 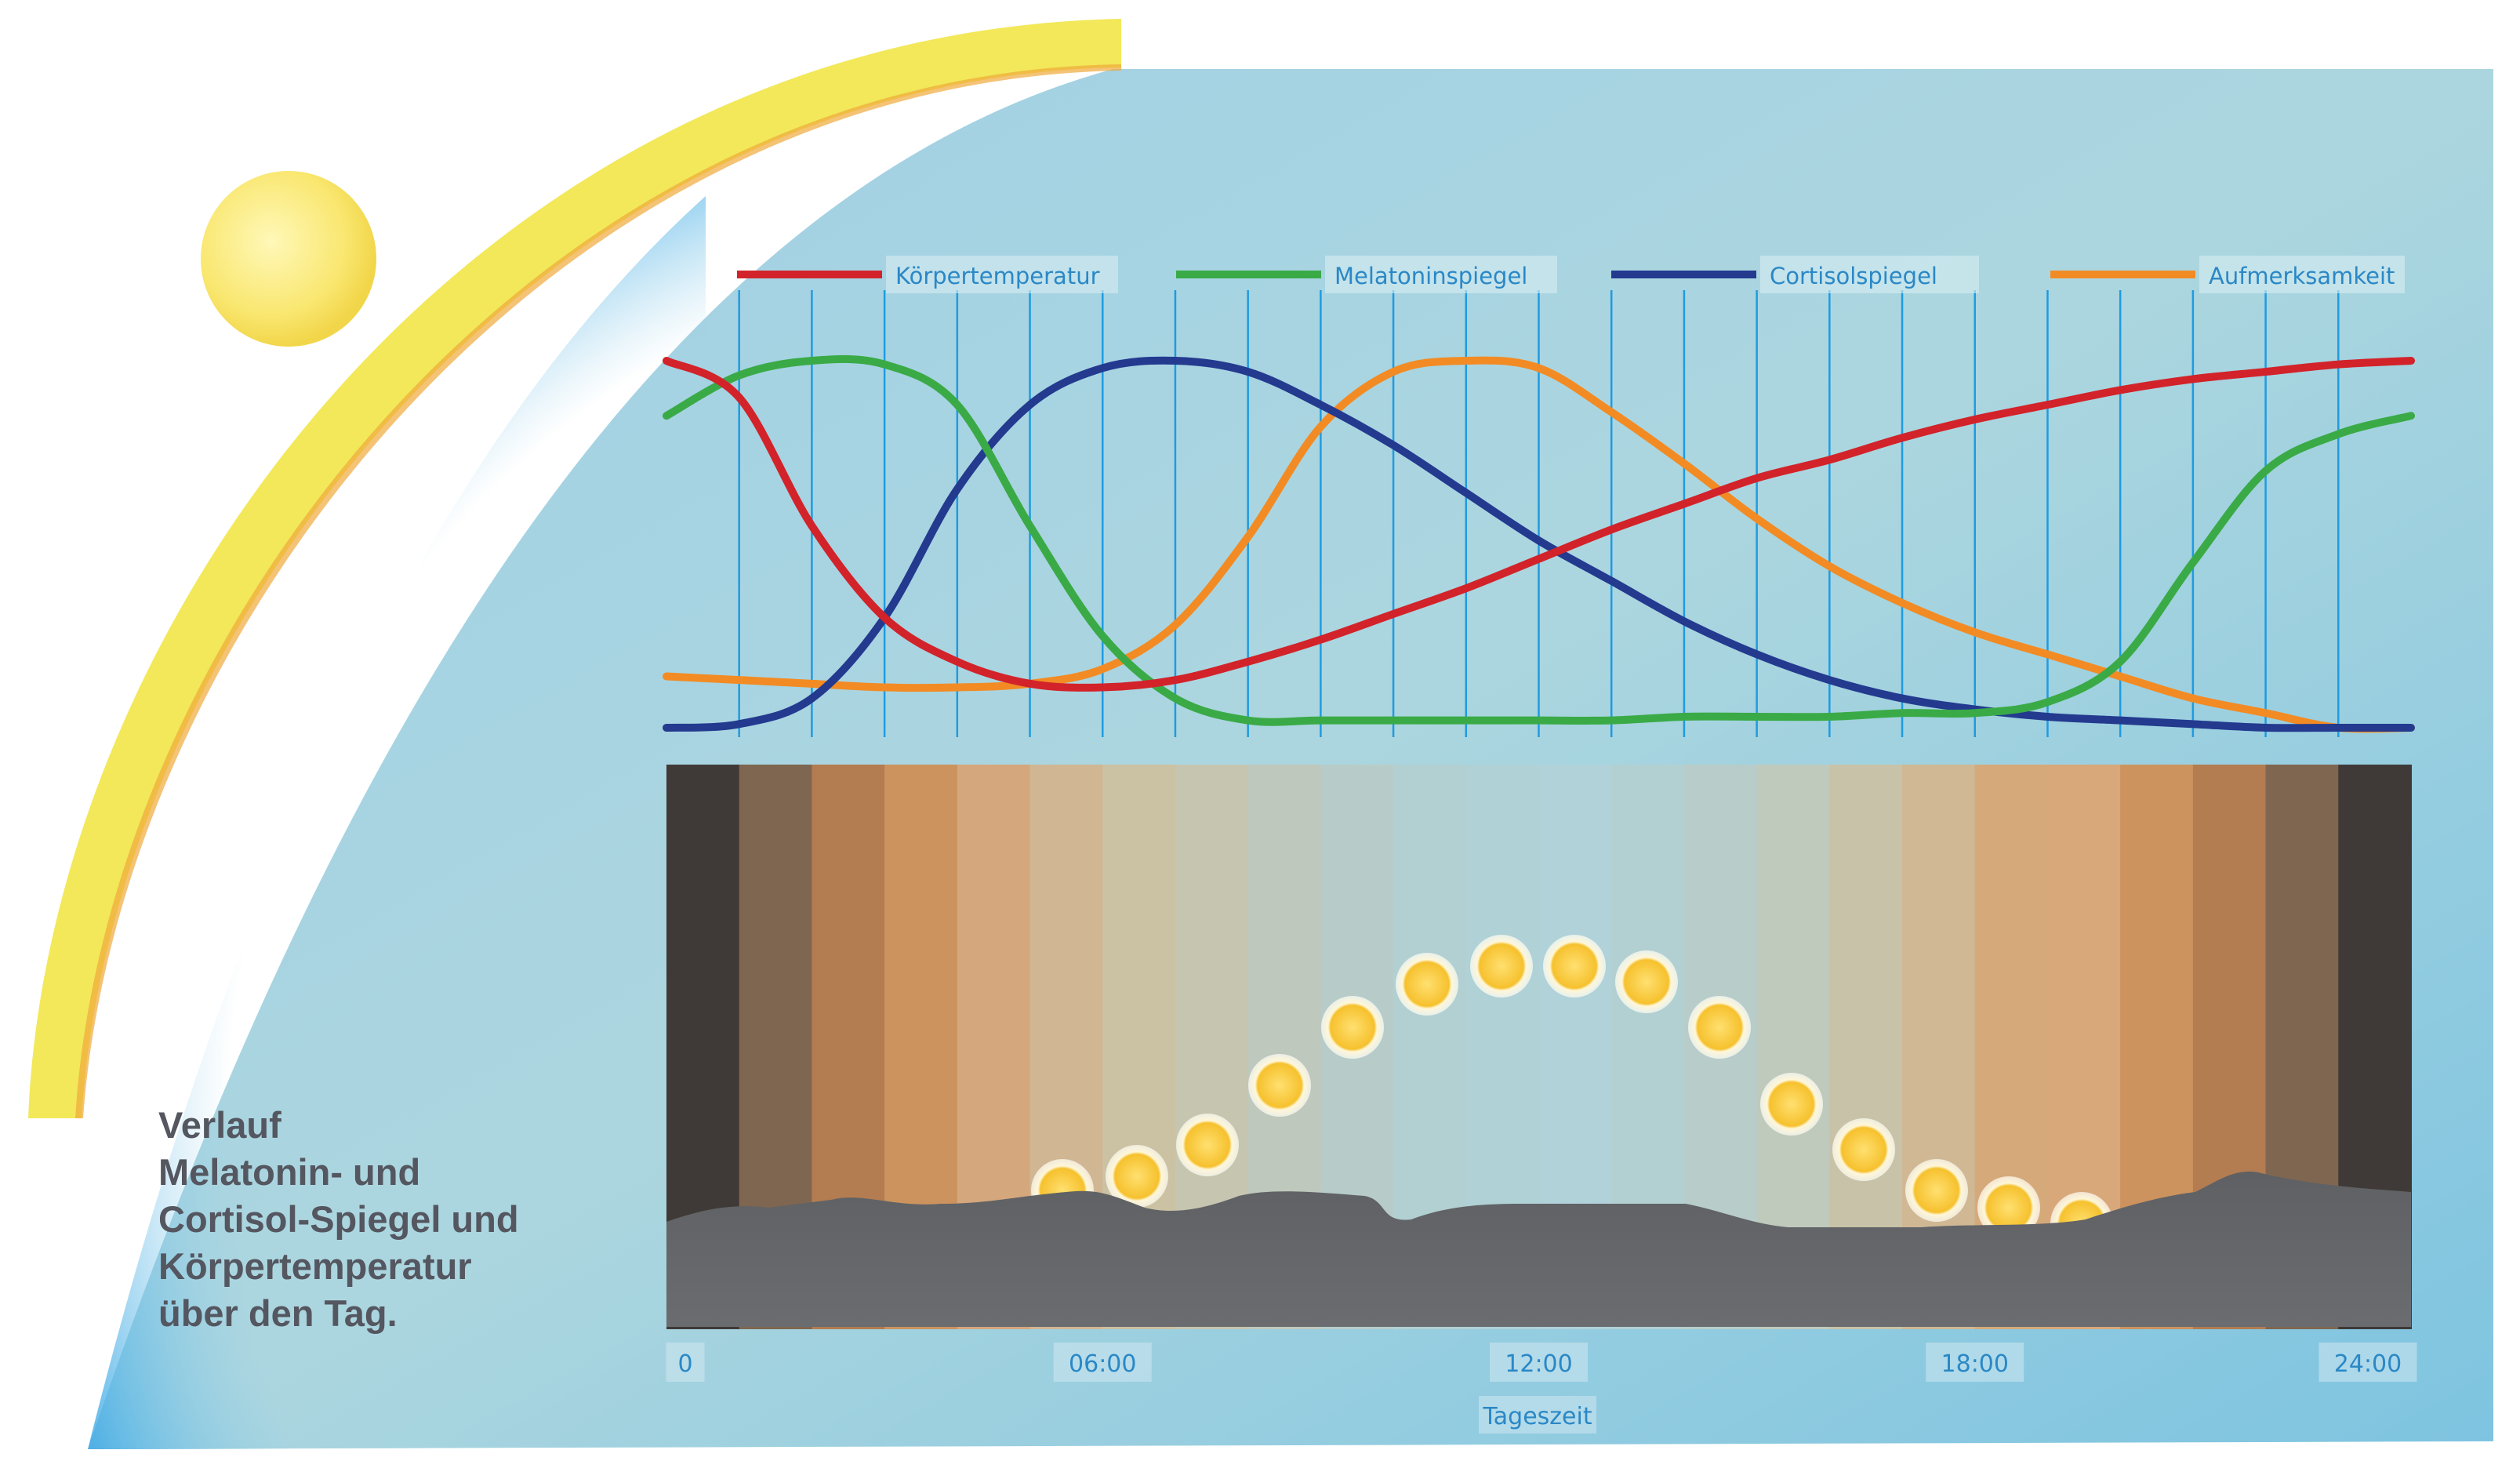 What do you see at coordinates (288, 259) in the screenshot?
I see `sun-icon` at bounding box center [288, 259].